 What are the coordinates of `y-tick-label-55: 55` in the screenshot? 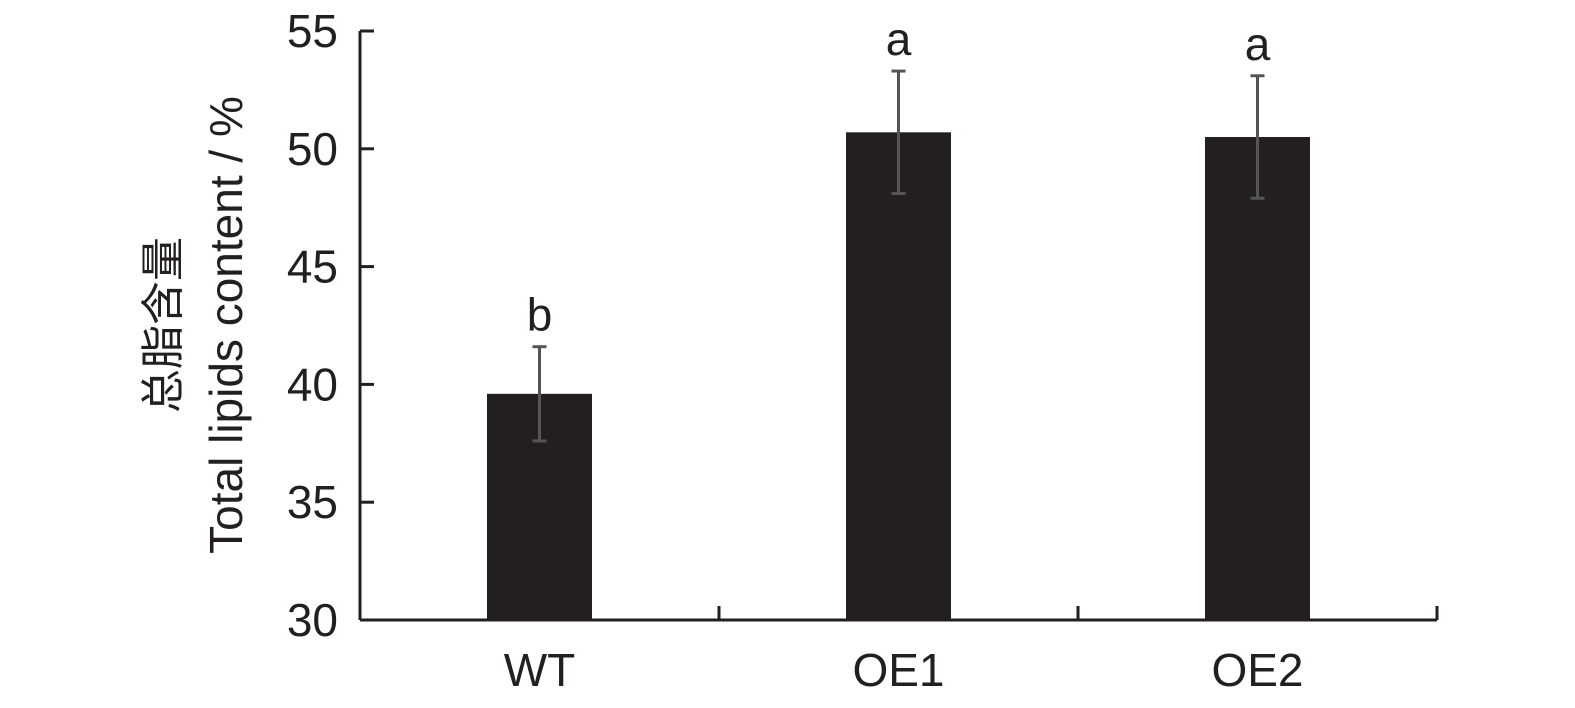 It's located at (312, 31).